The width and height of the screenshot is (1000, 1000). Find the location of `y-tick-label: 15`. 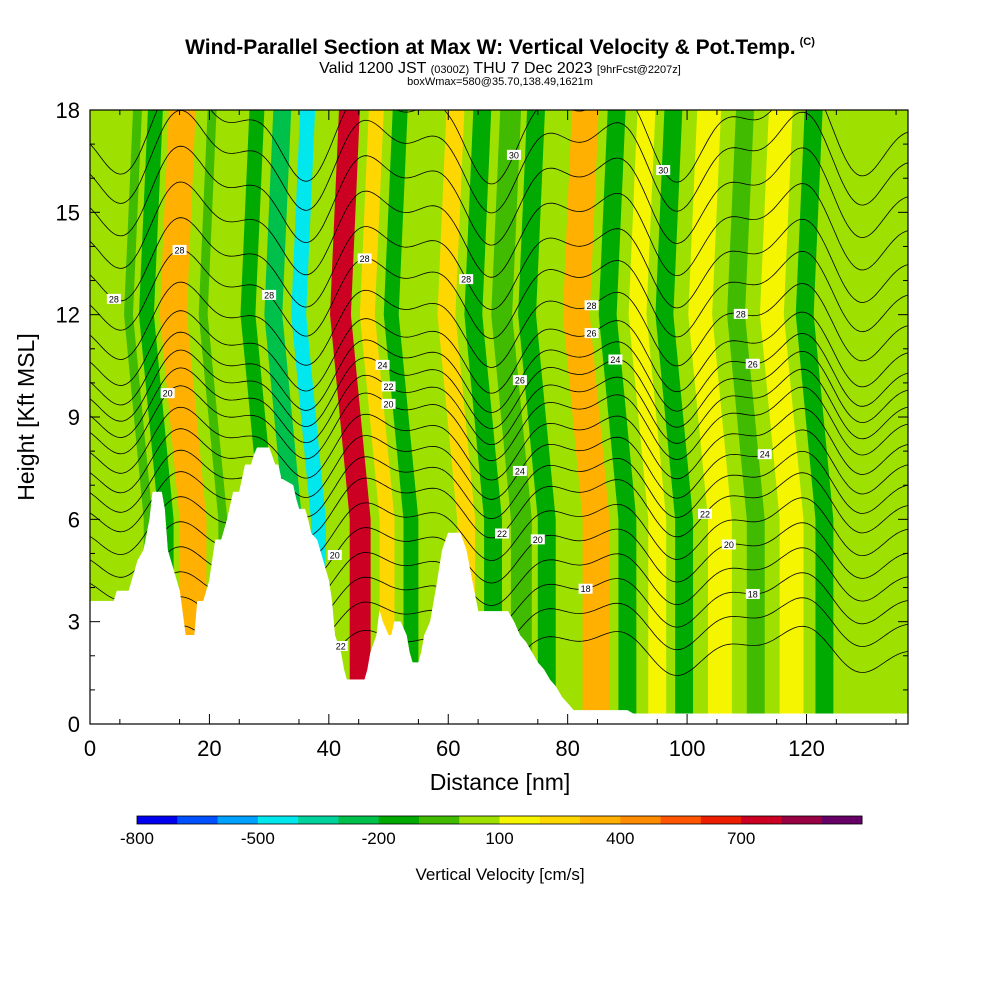

y-tick-label: 15 is located at coordinates (68, 212).